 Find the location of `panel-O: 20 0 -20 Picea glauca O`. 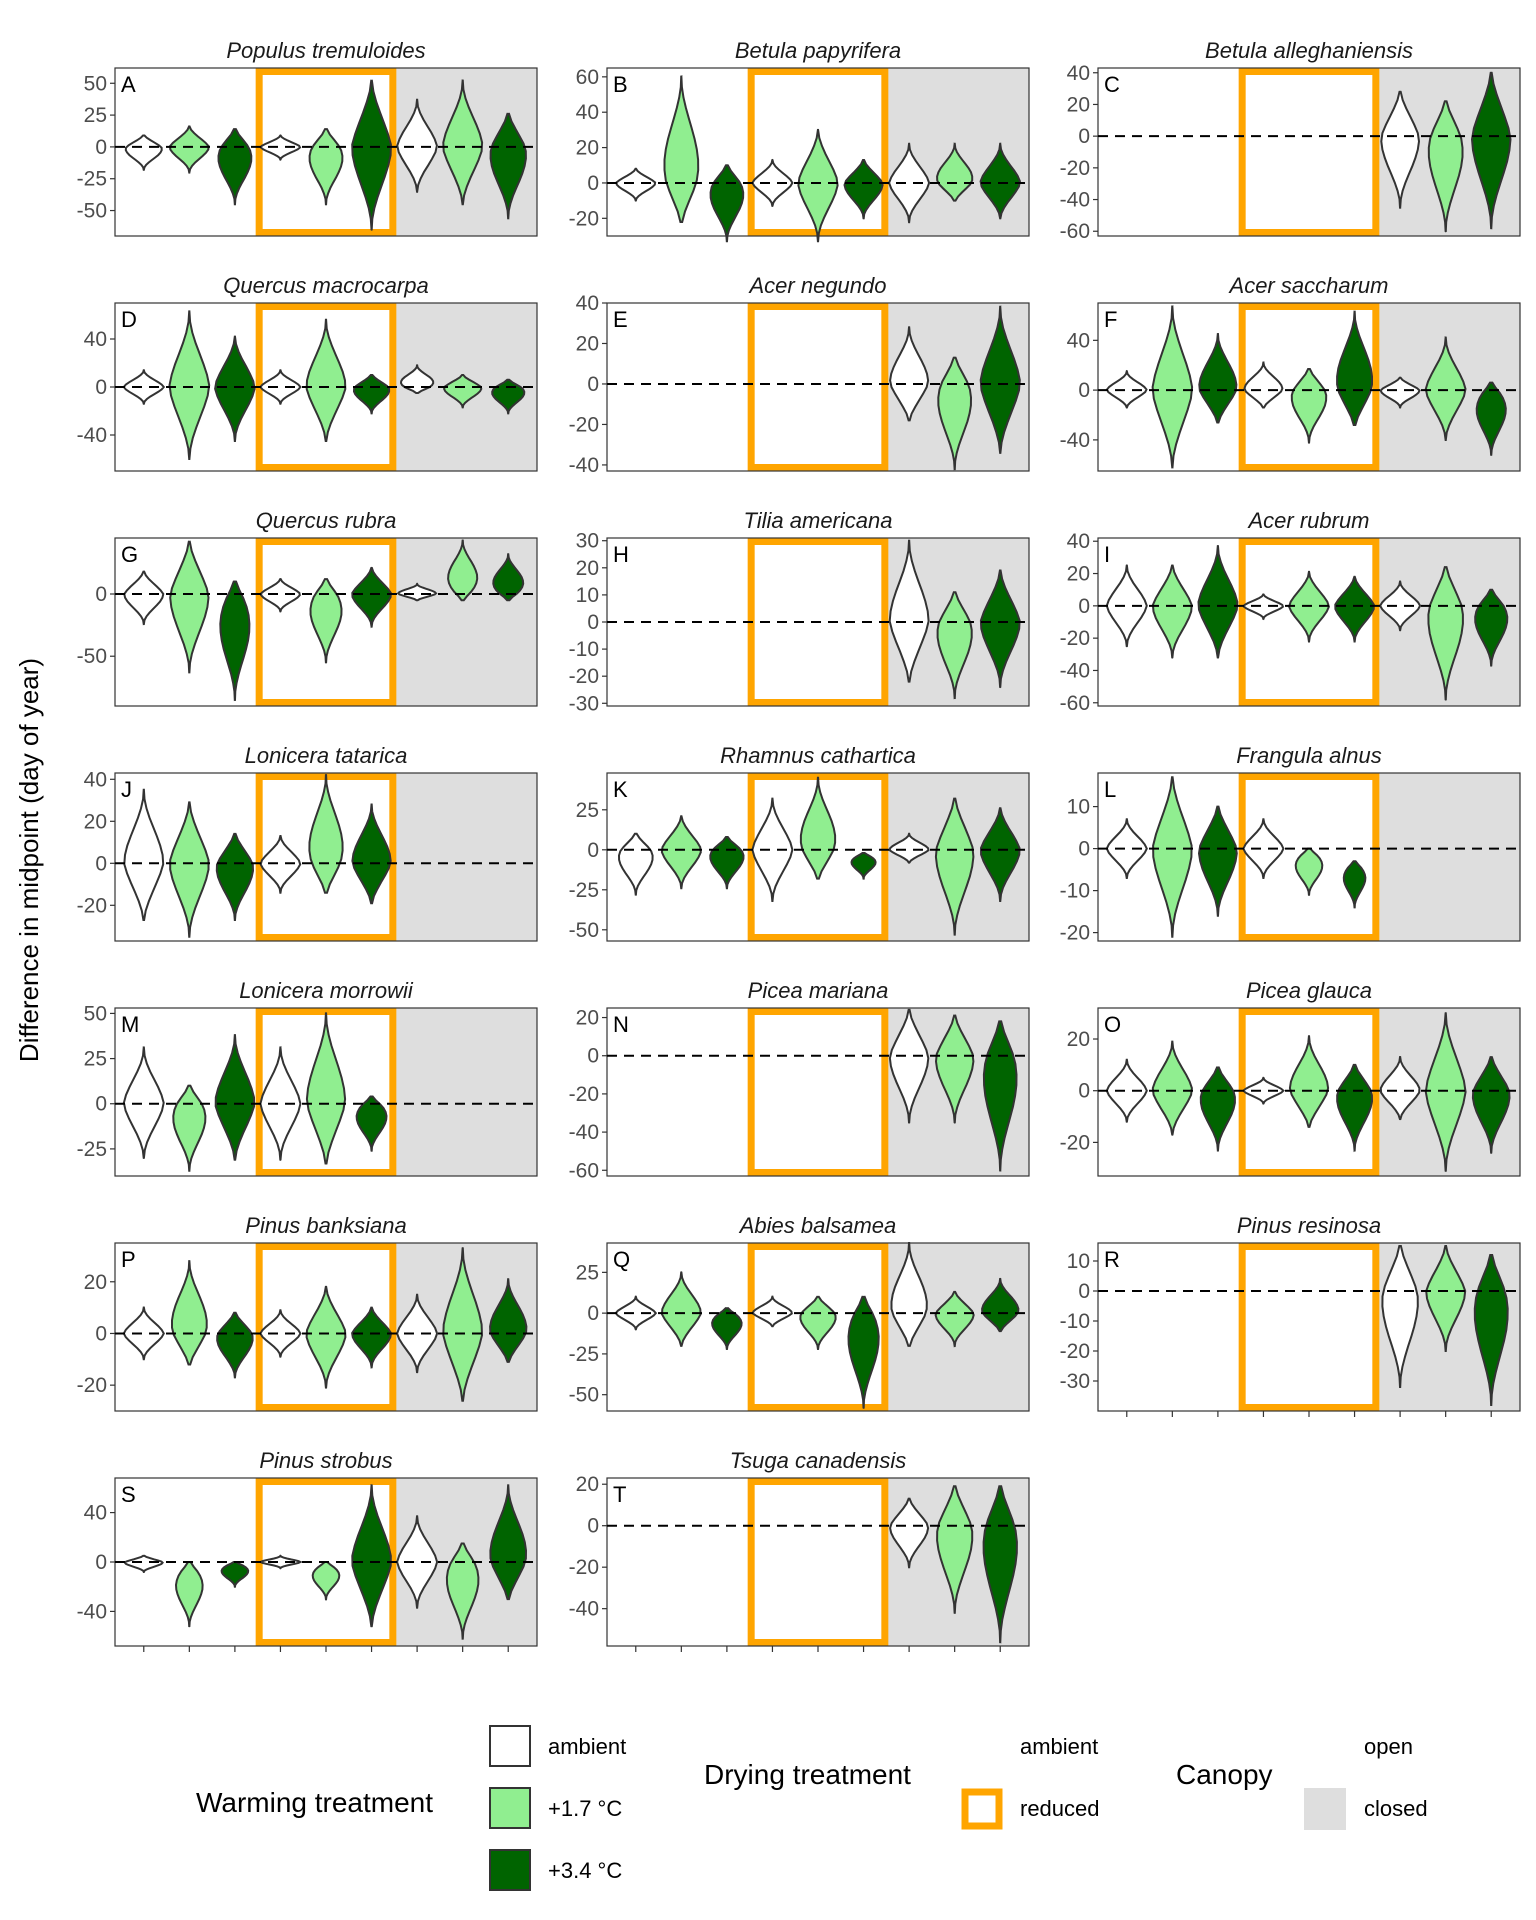

panel-O: 20 0 -20 Picea glauca O is located at coordinates (1290, 1077).